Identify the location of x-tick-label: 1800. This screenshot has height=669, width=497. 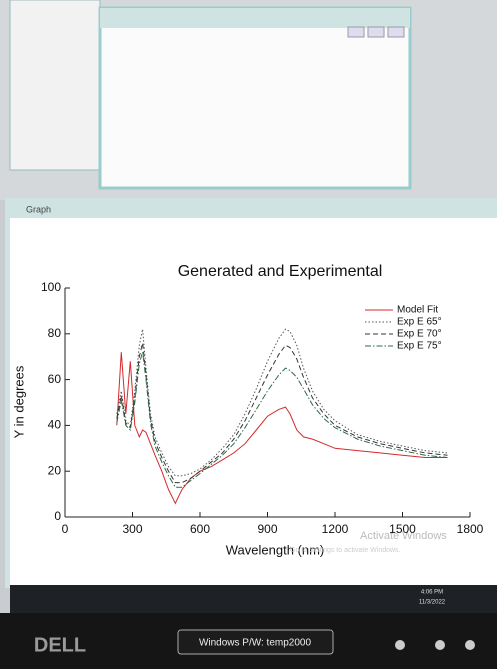
(470, 529).